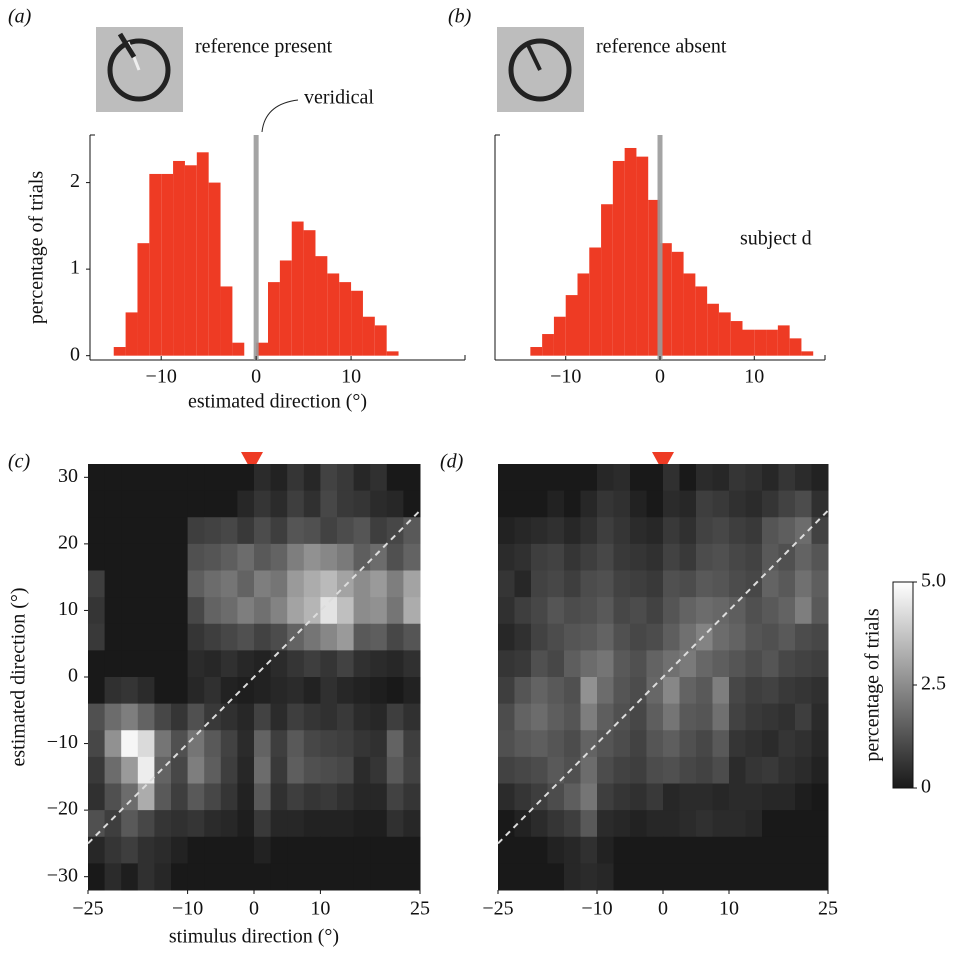 The height and width of the screenshot is (955, 955). Describe the element at coordinates (280, 116) in the screenshot. I see `callout` at that location.